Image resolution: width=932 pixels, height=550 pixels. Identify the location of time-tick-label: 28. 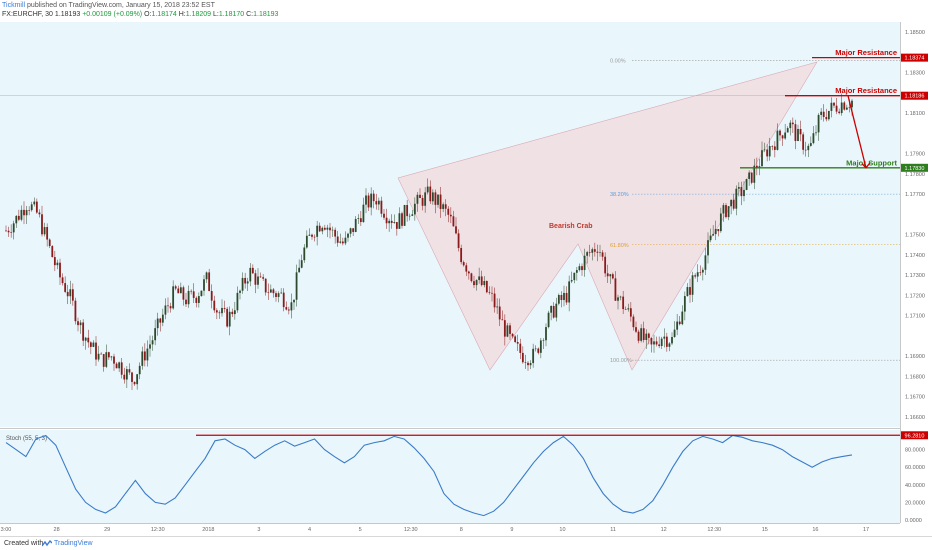
(57, 530).